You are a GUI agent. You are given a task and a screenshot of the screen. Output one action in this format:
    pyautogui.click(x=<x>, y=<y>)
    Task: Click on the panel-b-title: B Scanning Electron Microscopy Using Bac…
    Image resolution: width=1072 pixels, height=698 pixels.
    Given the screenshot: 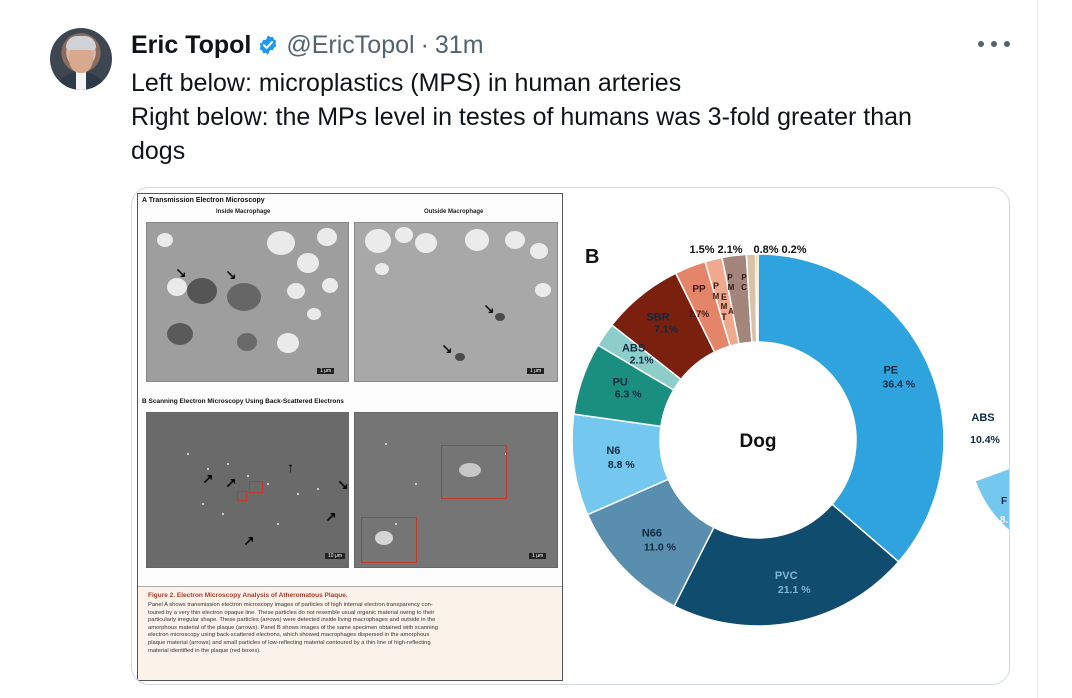 What is the action you would take?
    pyautogui.click(x=243, y=401)
    